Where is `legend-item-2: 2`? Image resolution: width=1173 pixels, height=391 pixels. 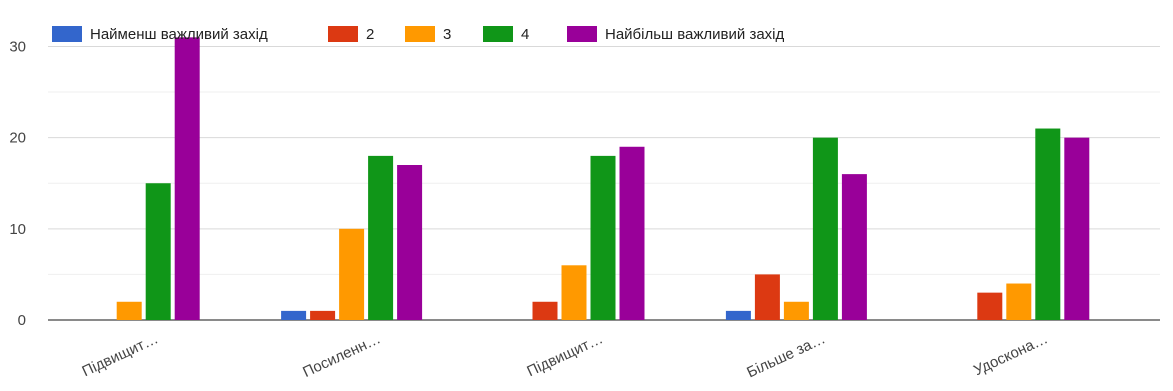
legend-item-2: 2 is located at coordinates (351, 34).